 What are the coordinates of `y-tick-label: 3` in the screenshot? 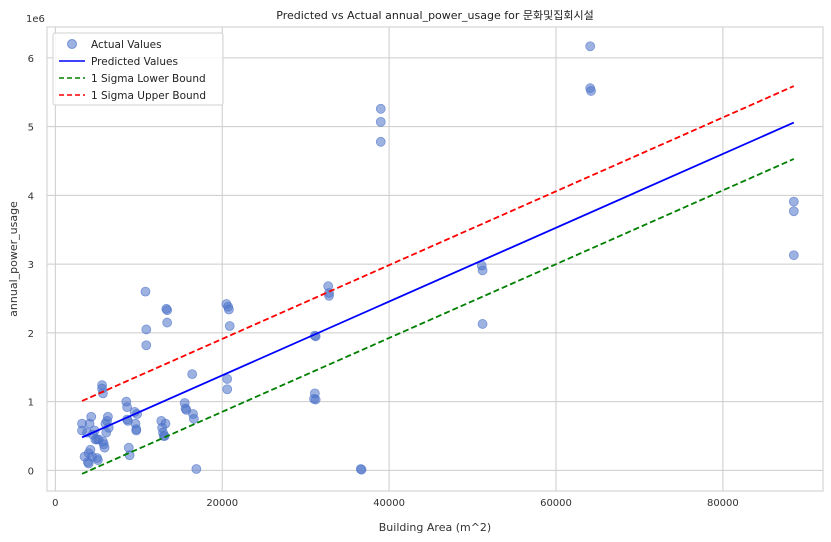 It's located at (31, 265).